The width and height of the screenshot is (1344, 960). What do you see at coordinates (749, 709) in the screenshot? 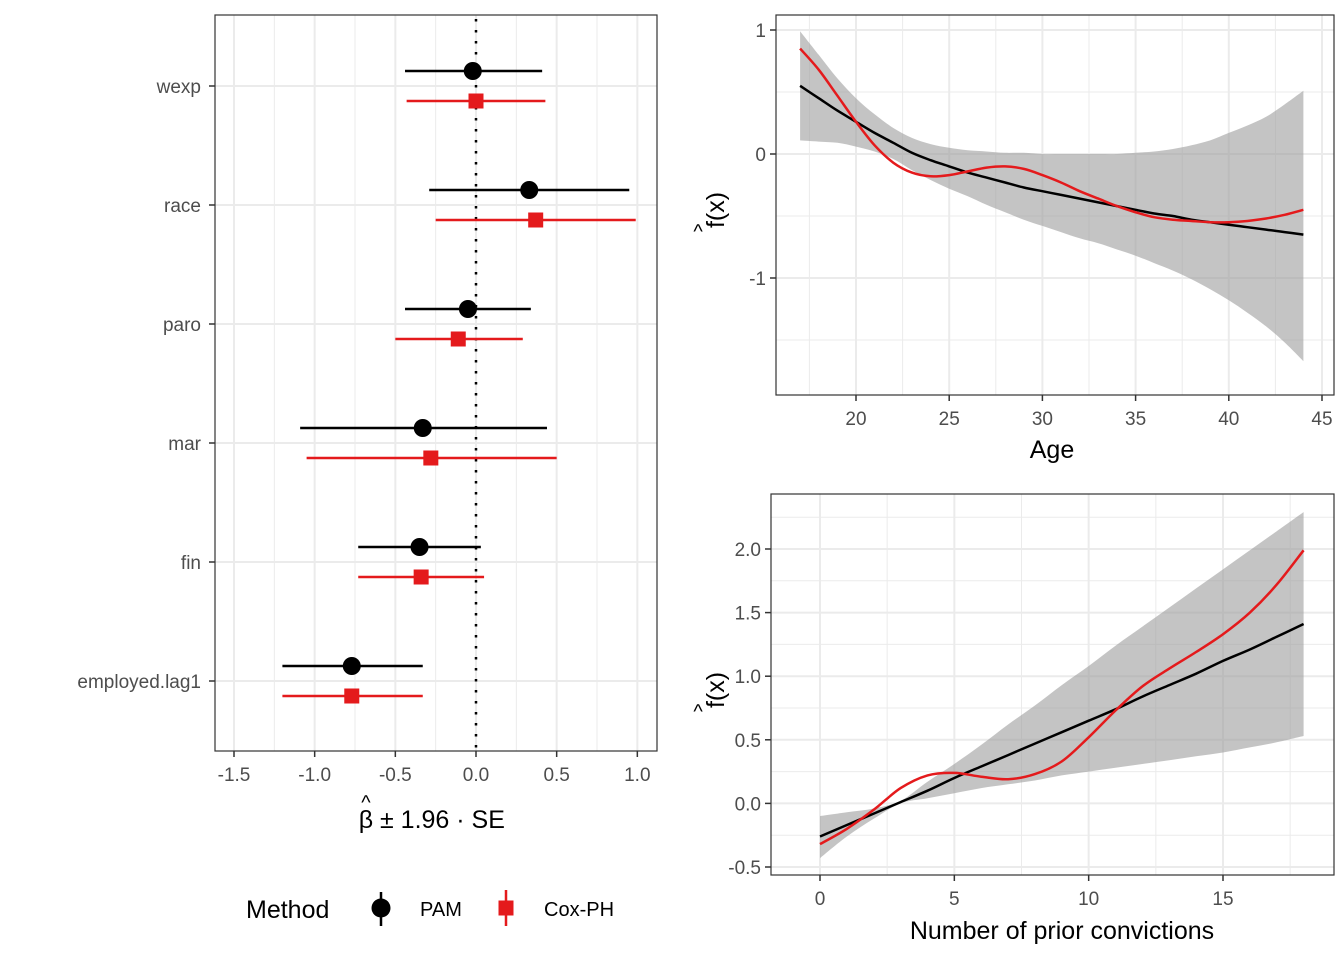
I see `prio-y-axis: -0.5 0.0 0.5 1.0 1.5 2.0` at bounding box center [749, 709].